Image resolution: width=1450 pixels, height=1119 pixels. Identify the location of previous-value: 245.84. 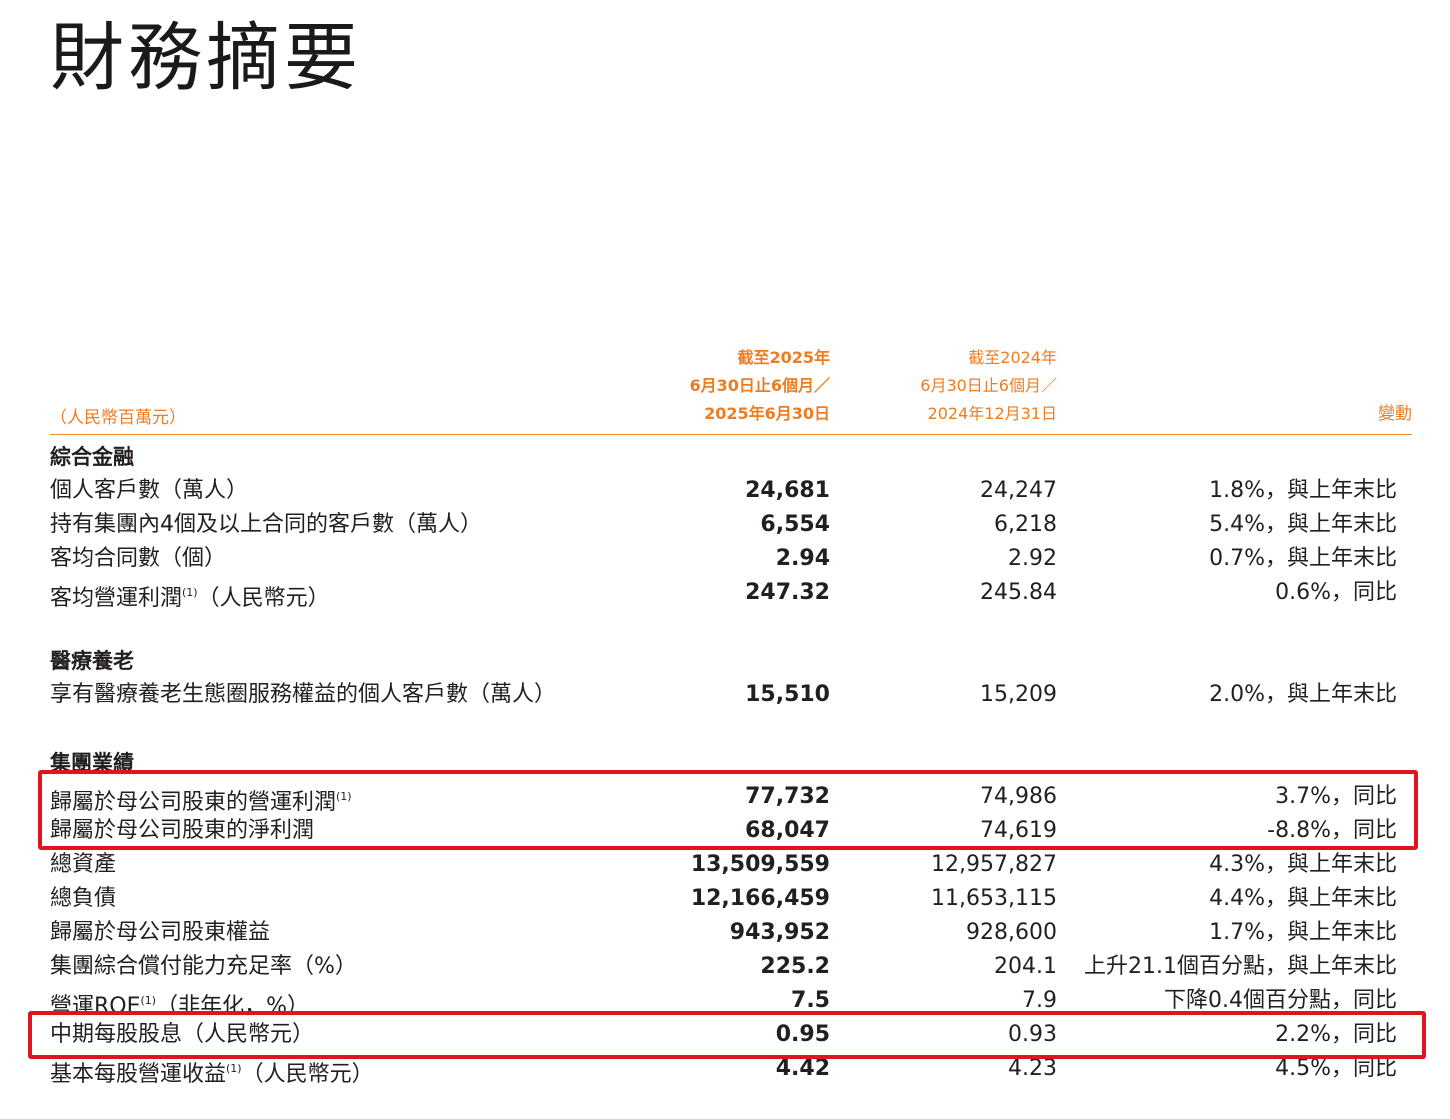
(1018, 592).